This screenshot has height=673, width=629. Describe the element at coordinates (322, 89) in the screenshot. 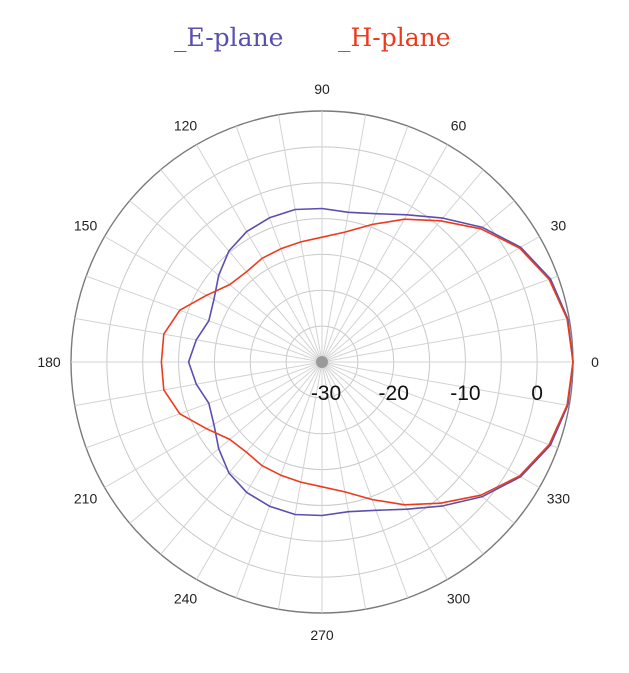

I see `angle-tick-label: 90` at that location.